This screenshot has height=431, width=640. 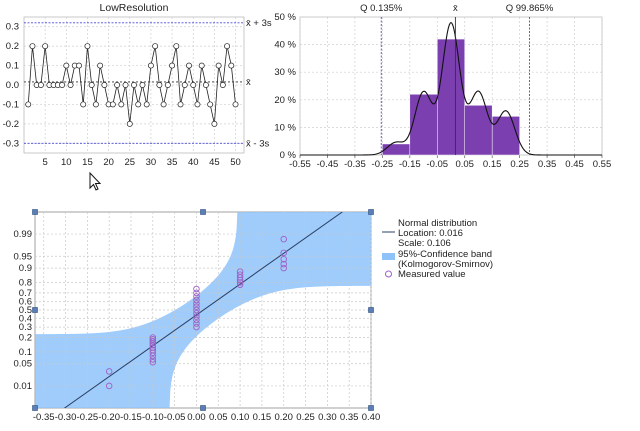 I want to click on legend-measured: Measured value, so click(x=432, y=274).